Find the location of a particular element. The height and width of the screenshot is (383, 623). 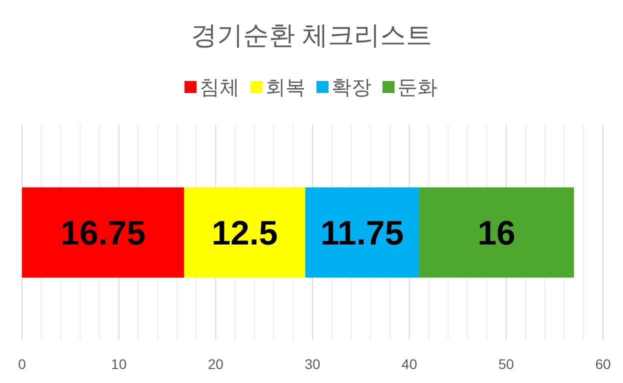

legend-label: 침체 is located at coordinates (220, 88).